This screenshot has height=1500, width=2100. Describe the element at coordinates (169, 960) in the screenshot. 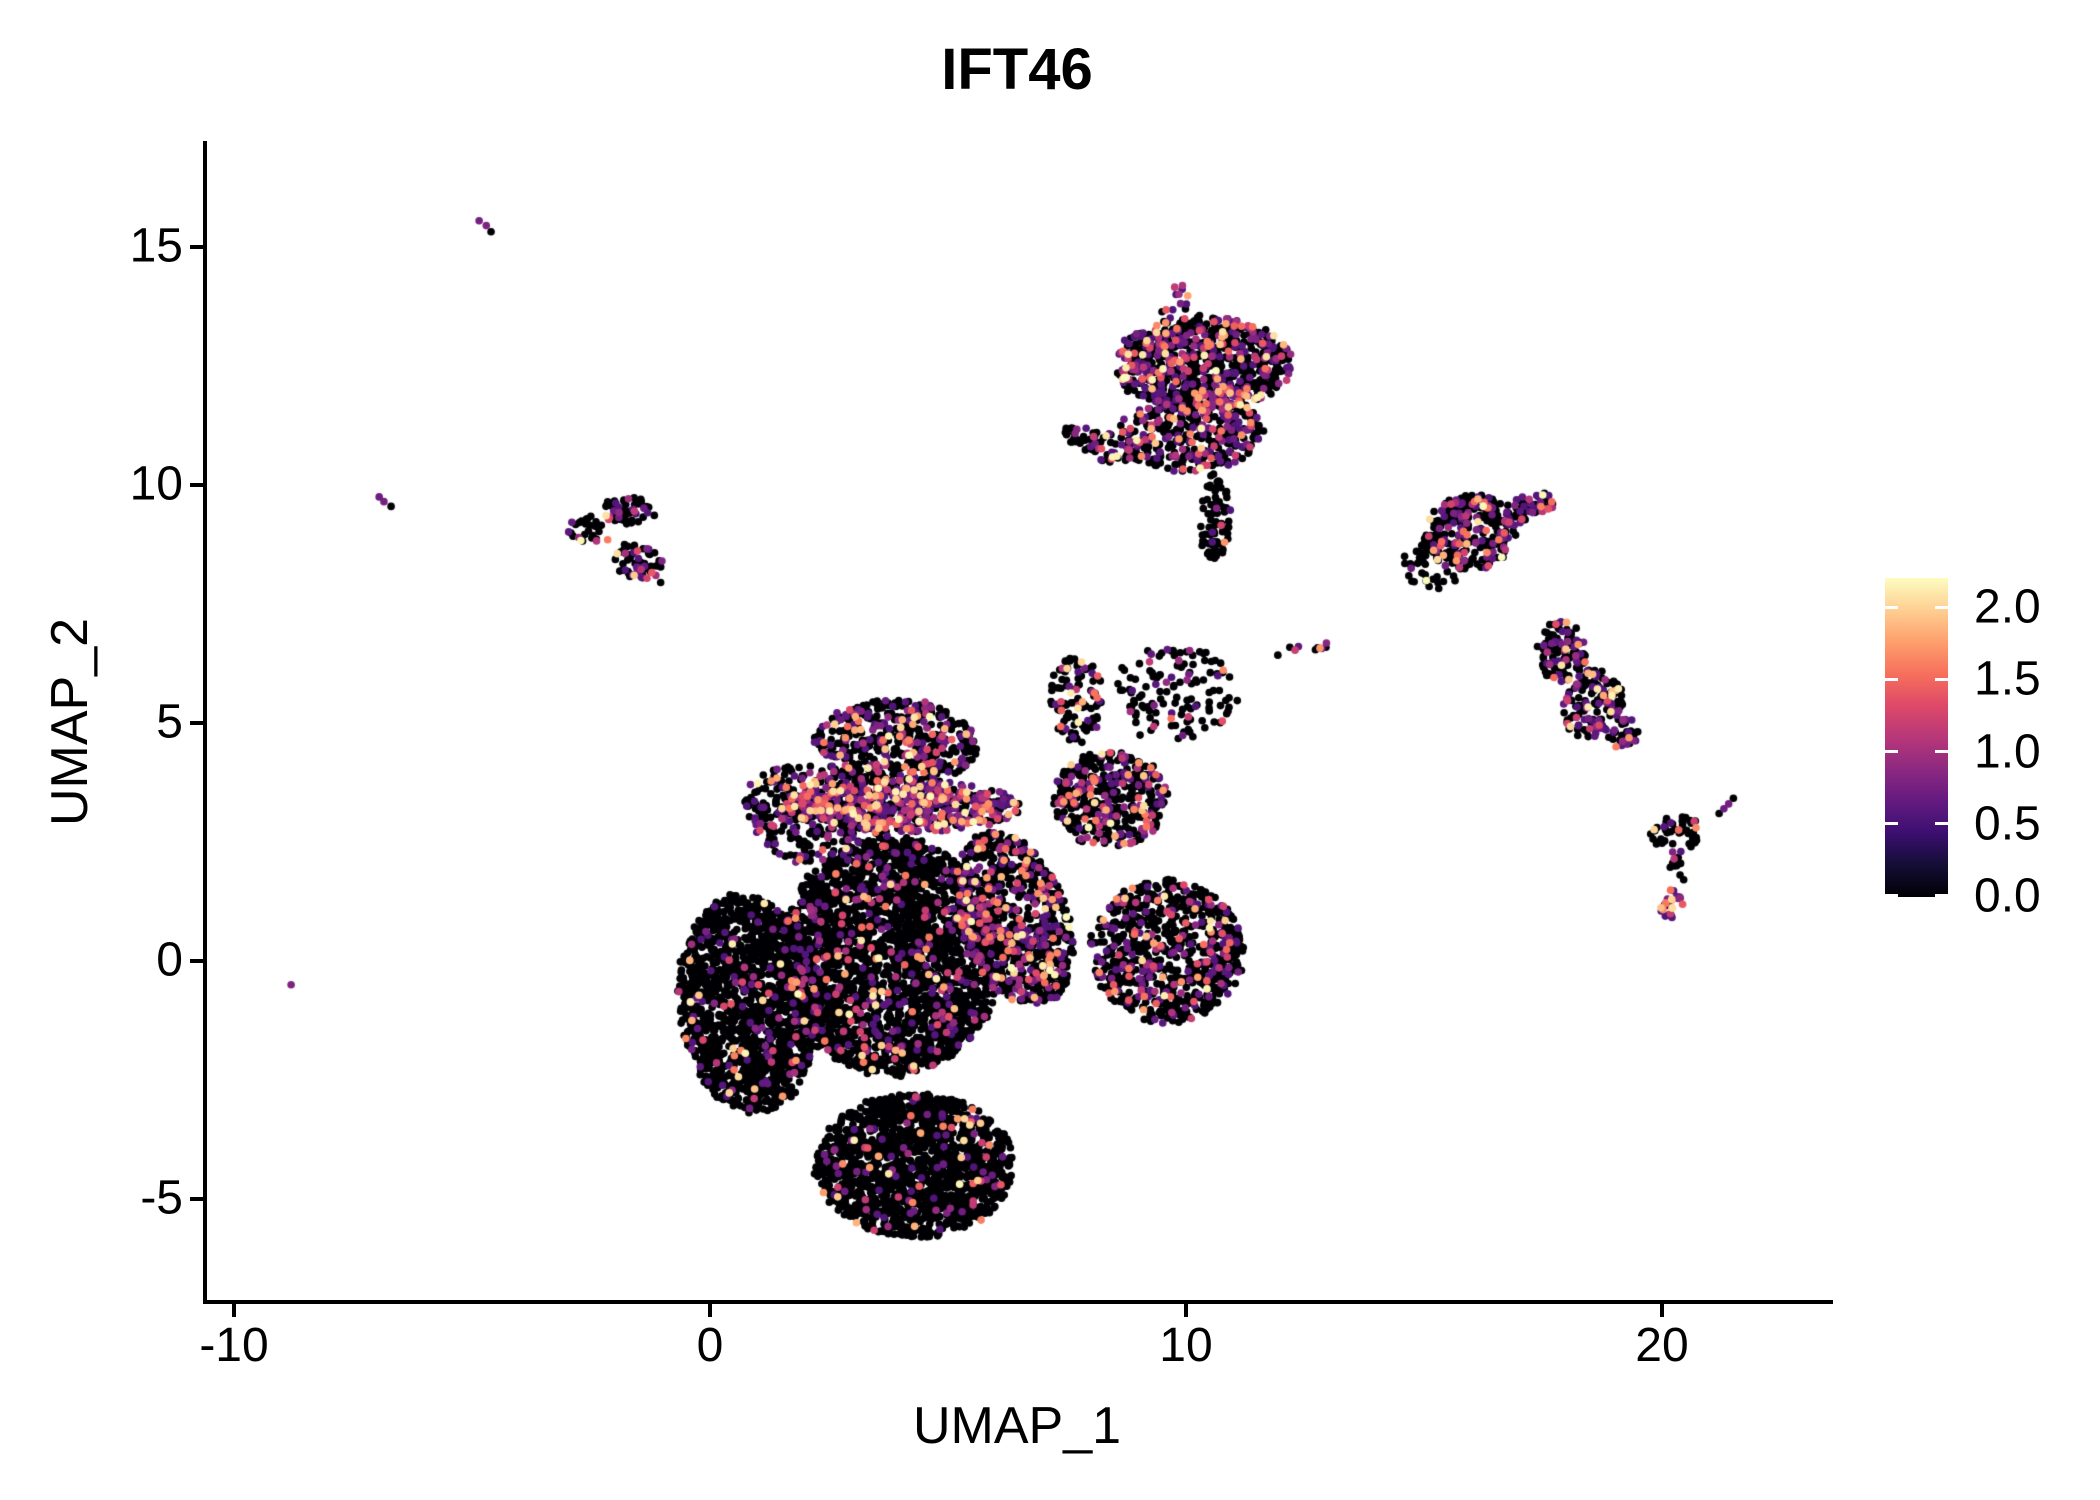

I see `y-tick-label: 0` at that location.